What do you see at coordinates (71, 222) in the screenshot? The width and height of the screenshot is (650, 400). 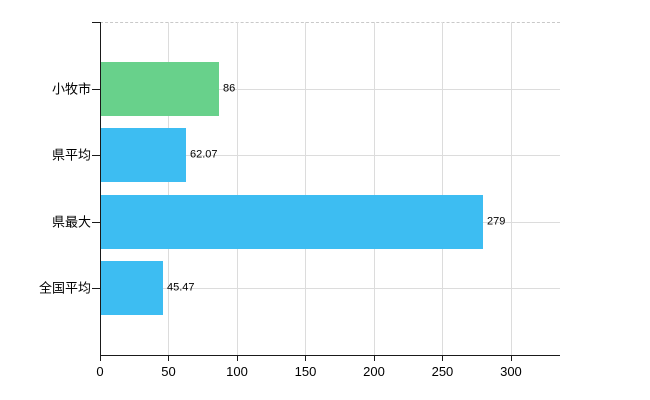 I see `category-label: 県最大` at bounding box center [71, 222].